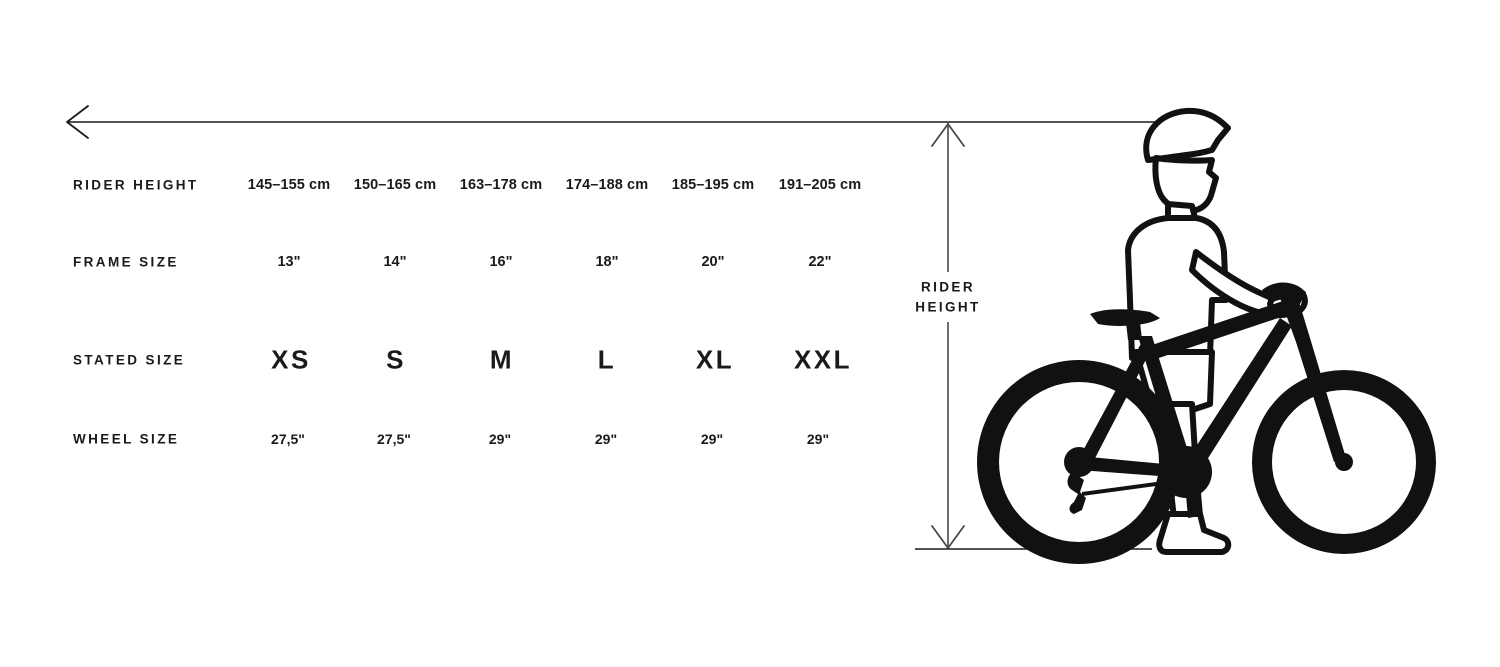  What do you see at coordinates (395, 262) in the screenshot?
I see `cell-frame-size-s: 14"` at bounding box center [395, 262].